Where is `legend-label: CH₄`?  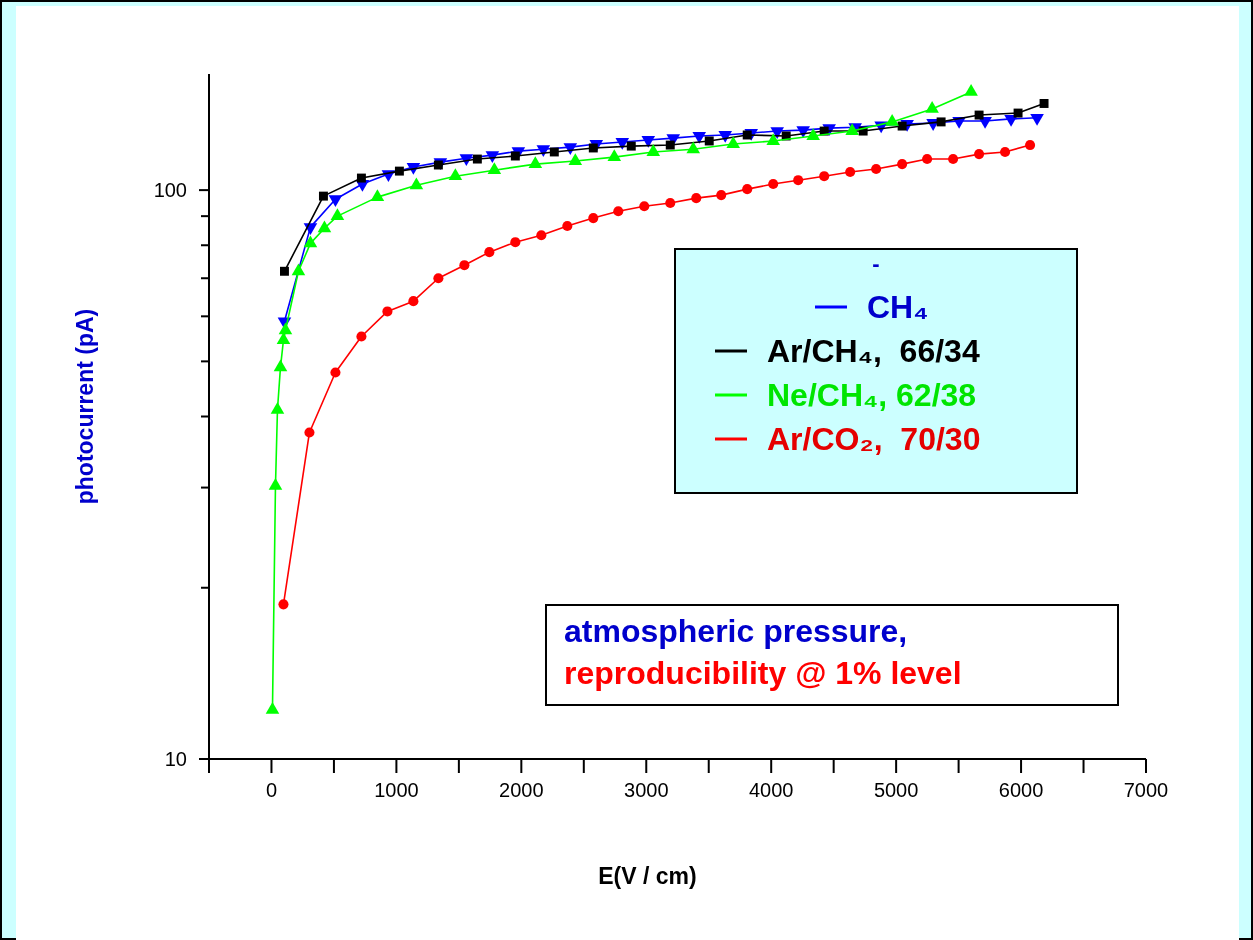
legend-label: CH₄ is located at coordinates (898, 307).